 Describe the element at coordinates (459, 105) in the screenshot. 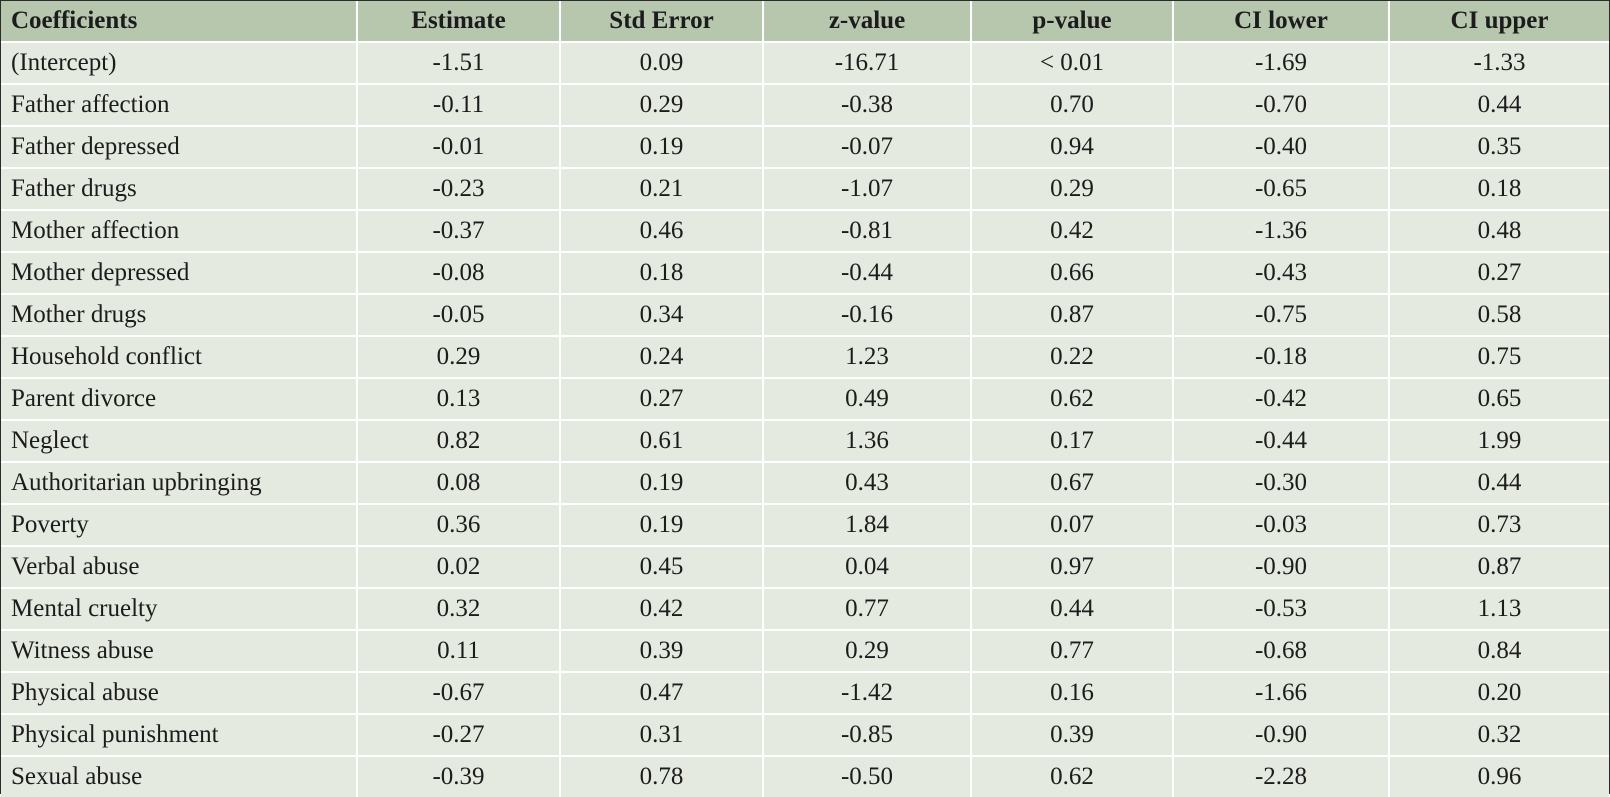

I see `estimate-cell: -0.11` at that location.